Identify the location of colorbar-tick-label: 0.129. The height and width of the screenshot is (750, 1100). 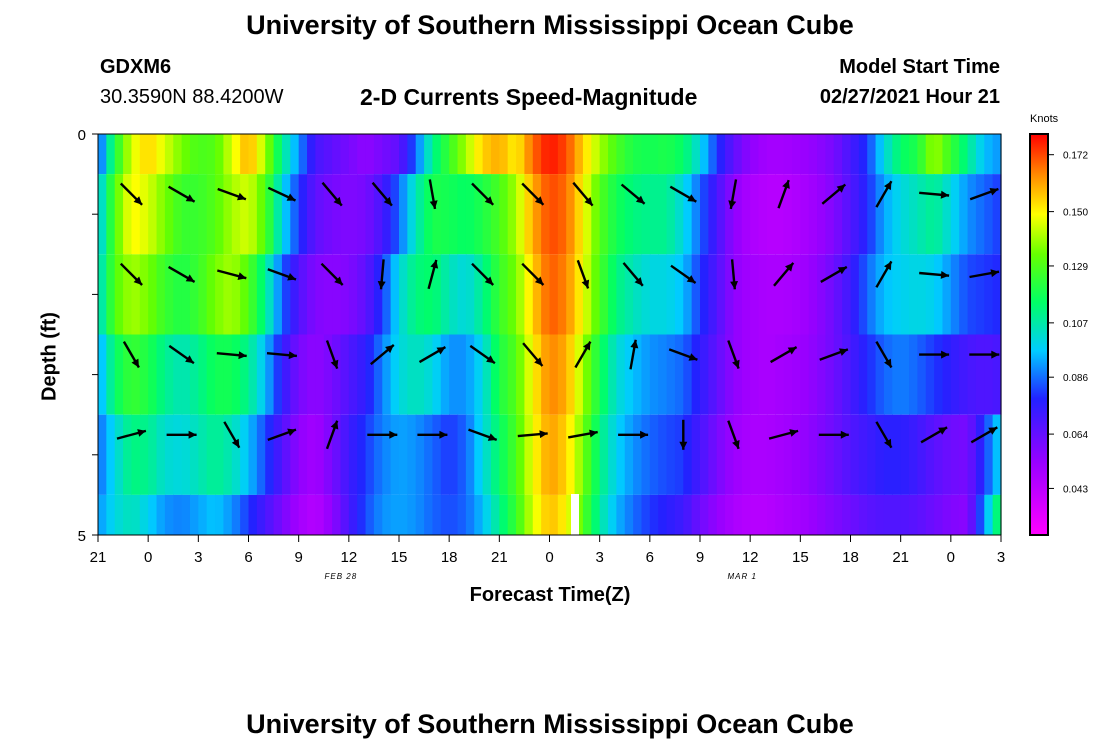
(1075, 267).